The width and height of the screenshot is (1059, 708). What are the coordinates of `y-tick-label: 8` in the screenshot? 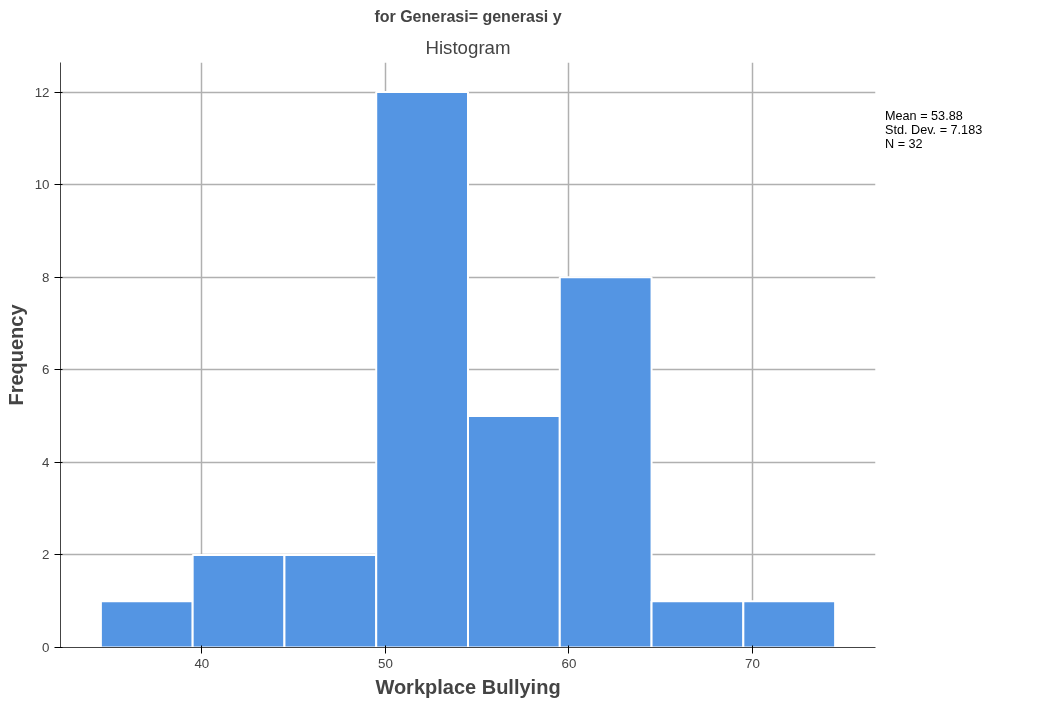 It's located at (46, 277).